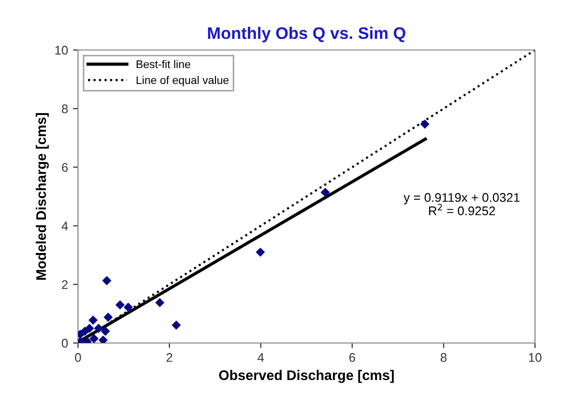 This screenshot has width=567, height=406. I want to click on x-tick-label: 0, so click(78, 357).